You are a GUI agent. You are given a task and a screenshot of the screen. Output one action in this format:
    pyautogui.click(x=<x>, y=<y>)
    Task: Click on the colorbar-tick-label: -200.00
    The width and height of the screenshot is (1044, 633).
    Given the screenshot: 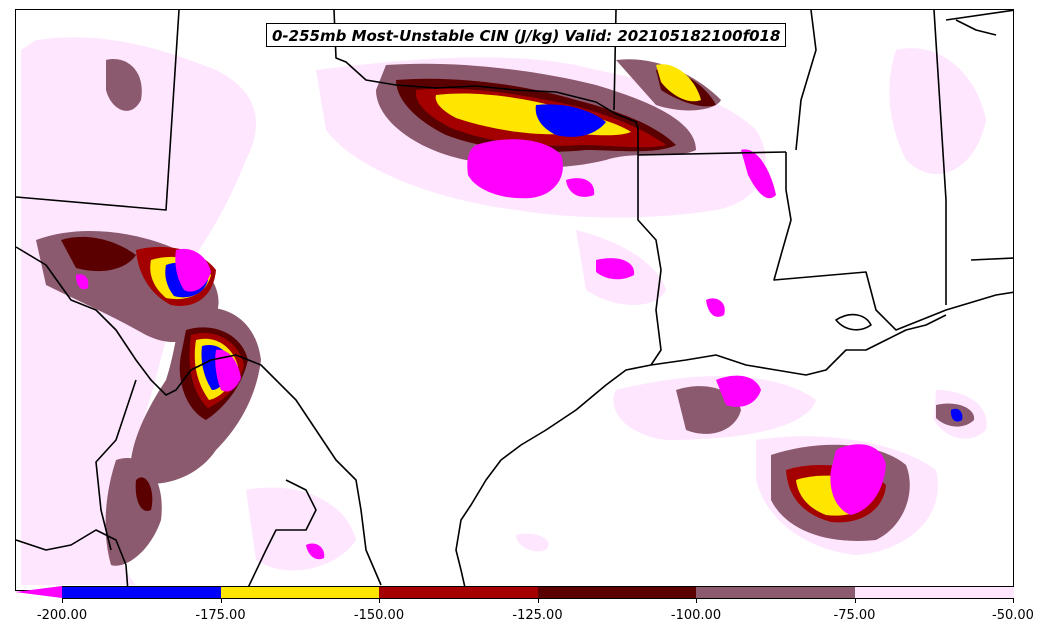 What is the action you would take?
    pyautogui.click(x=62, y=615)
    